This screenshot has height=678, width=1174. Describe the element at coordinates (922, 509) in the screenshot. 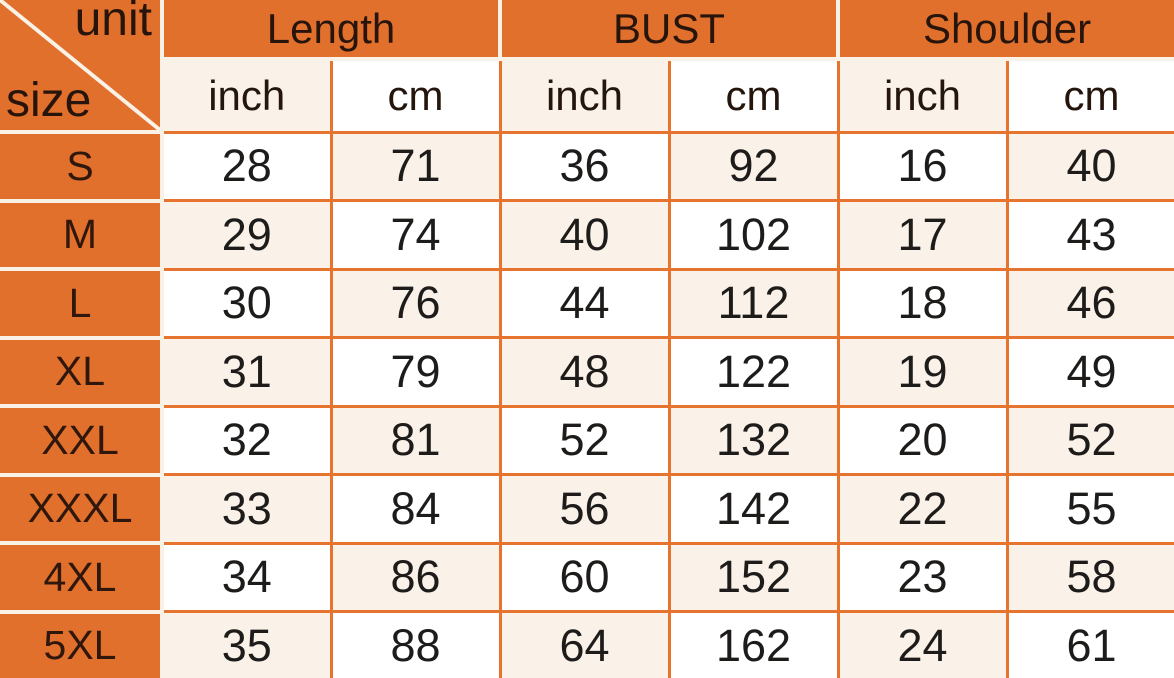

I see `value-cell: 22` at that location.